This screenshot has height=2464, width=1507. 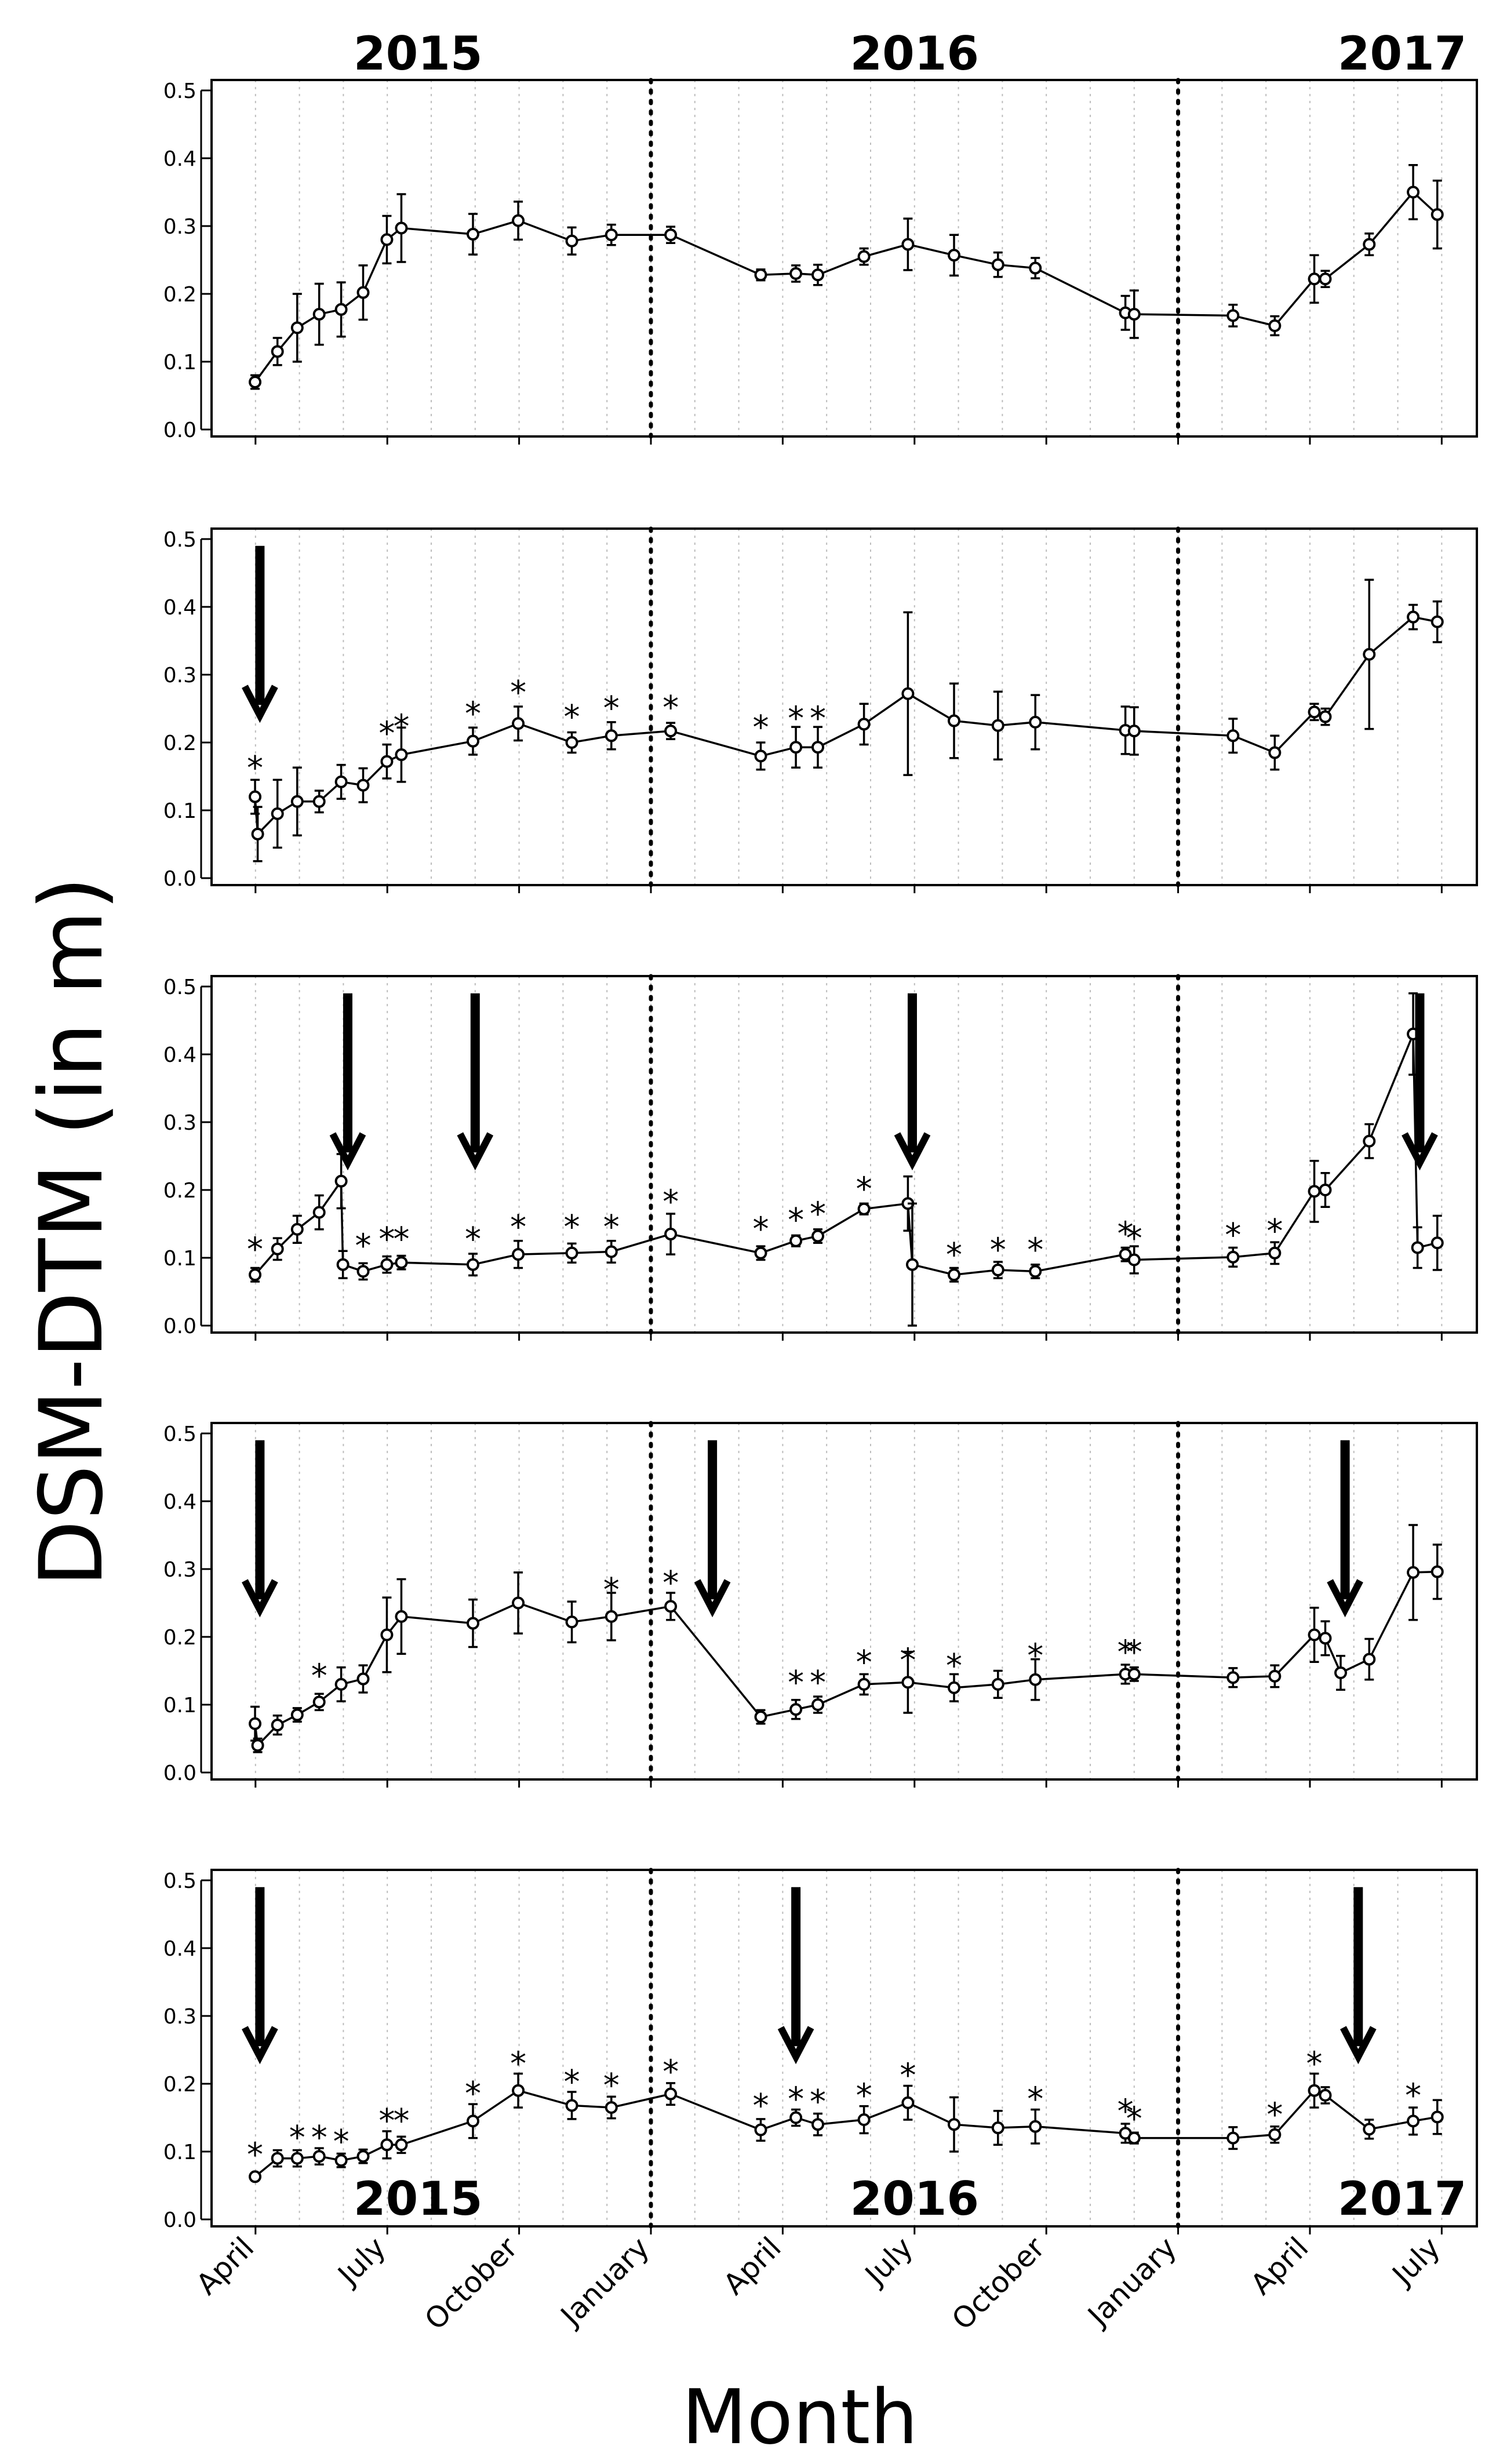 I want to click on panel-4: 0.00.10.20.30.40.5** ** ** * * * **, so click(x=820, y=1604).